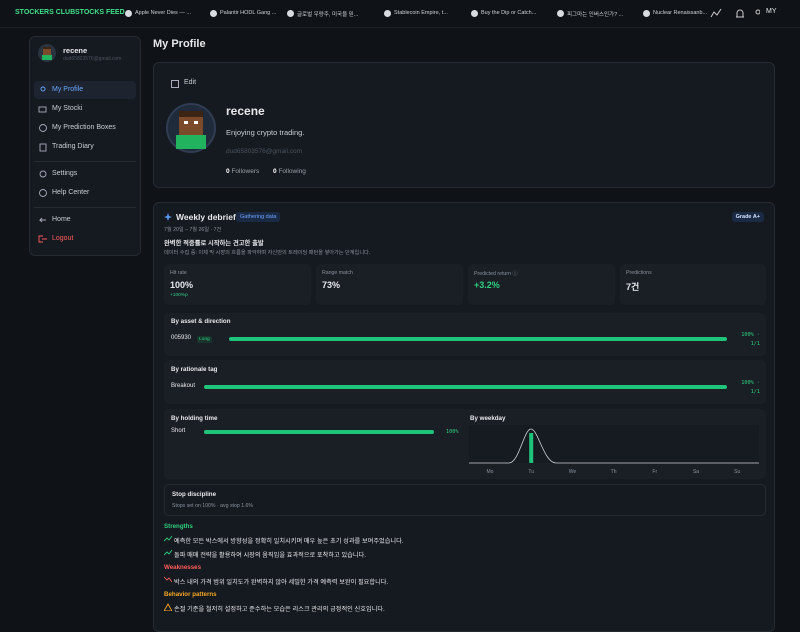 This screenshot has height=632, width=800. I want to click on active-item-bg, so click(85, 90).